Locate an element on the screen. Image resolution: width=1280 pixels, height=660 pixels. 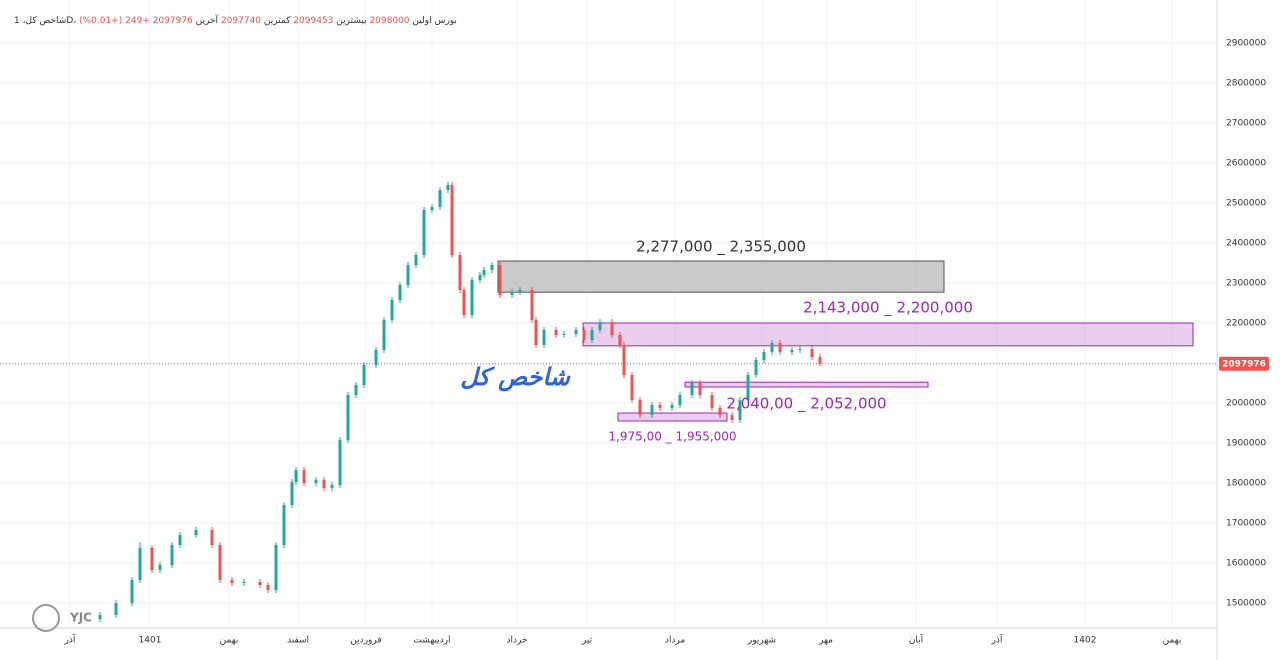
y-tick-label: 1800000 is located at coordinates (1246, 484).